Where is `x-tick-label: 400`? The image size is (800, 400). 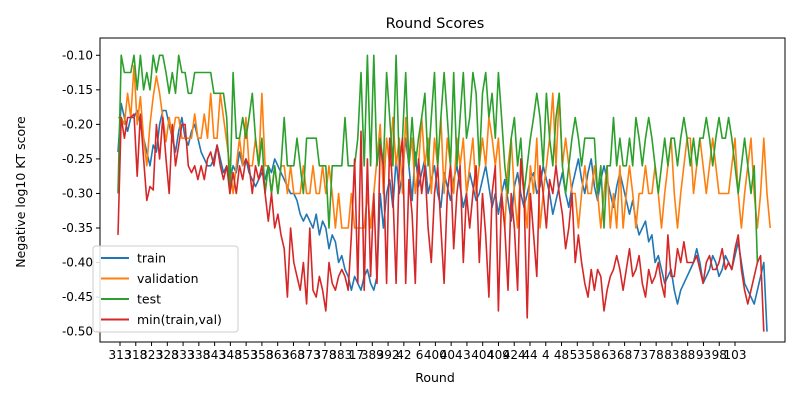
x-tick-label: 400 is located at coordinates (435, 355).